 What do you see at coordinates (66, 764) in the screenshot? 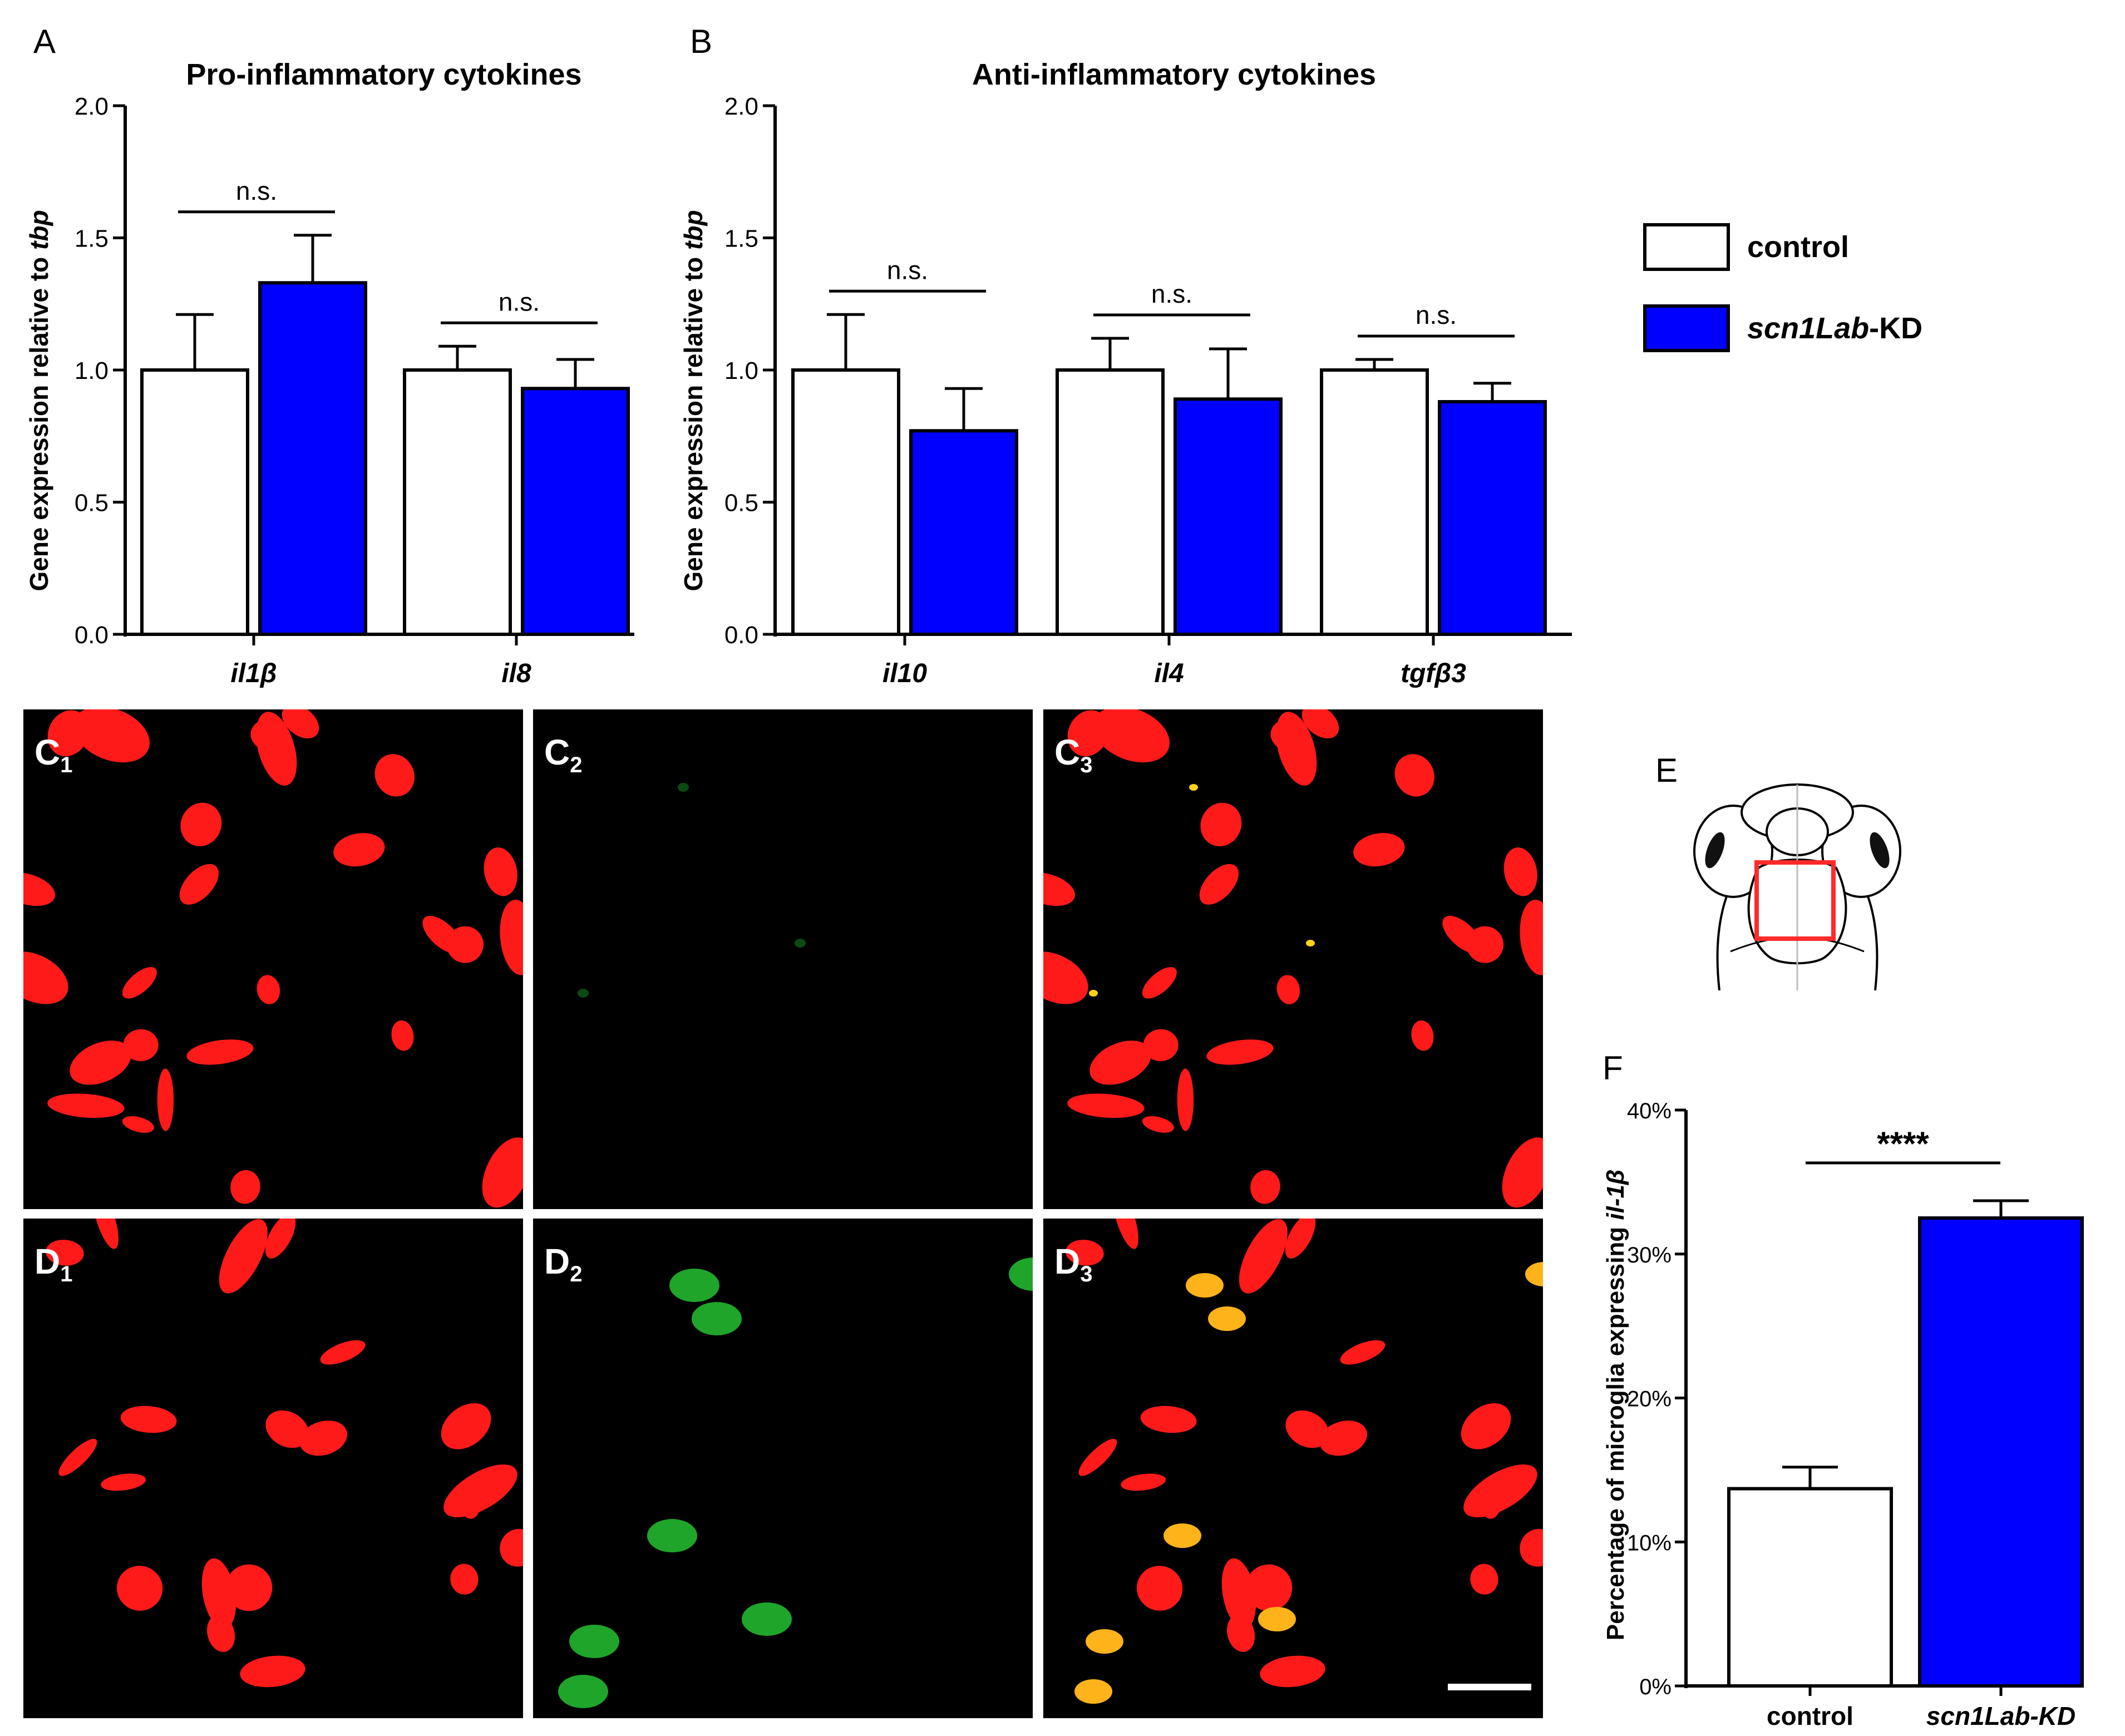
I see `image-panel-subscript: 1` at bounding box center [66, 764].